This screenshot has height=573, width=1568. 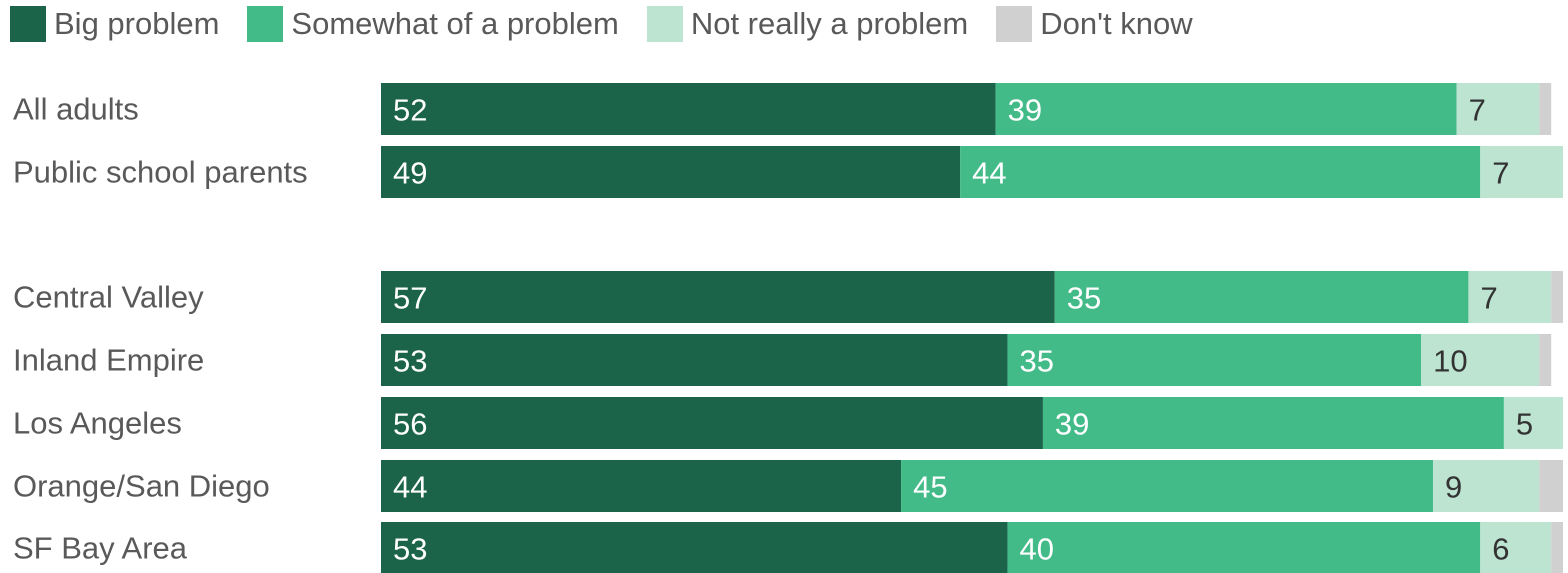 I want to click on legend-item-somewhat: Somewhat of a problem, so click(x=433, y=24).